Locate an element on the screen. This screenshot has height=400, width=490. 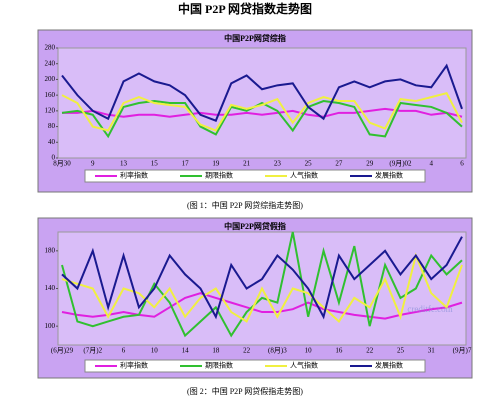
x-tick-label: 23 is located at coordinates (278, 164).